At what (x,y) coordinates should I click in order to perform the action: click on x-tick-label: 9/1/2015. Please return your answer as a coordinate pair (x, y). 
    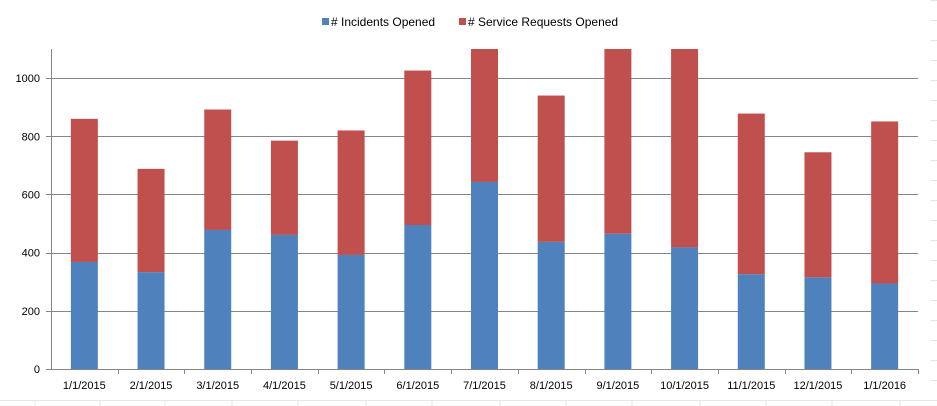
    Looking at the image, I should click on (617, 386).